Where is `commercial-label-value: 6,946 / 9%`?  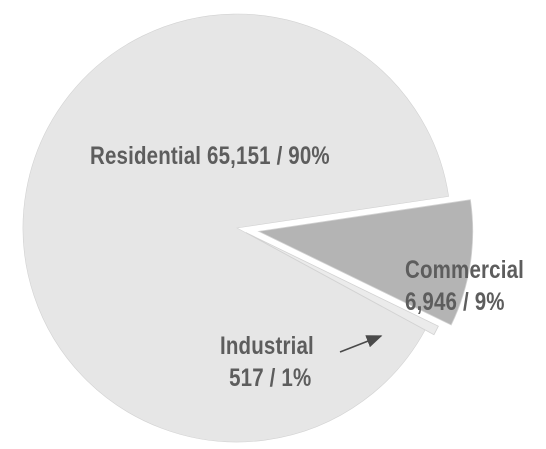
commercial-label-value: 6,946 / 9% is located at coordinates (455, 302).